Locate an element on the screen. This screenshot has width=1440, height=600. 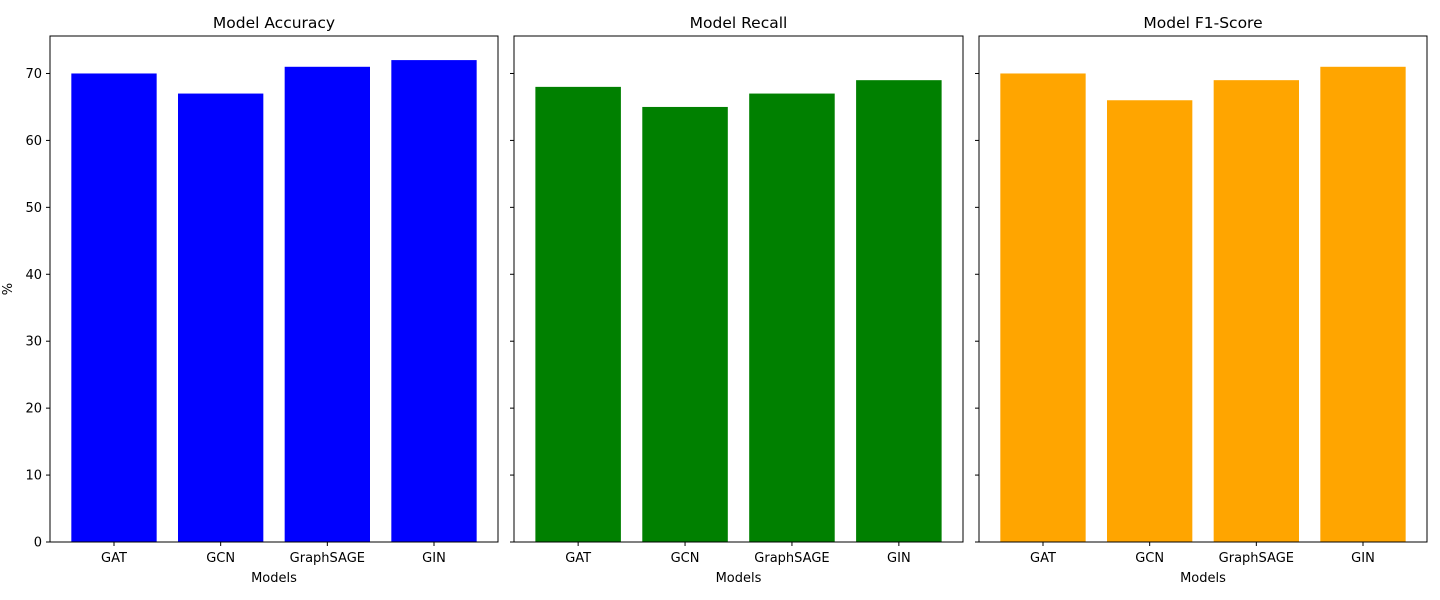
y-tick-label: 30 is located at coordinates (33, 342).